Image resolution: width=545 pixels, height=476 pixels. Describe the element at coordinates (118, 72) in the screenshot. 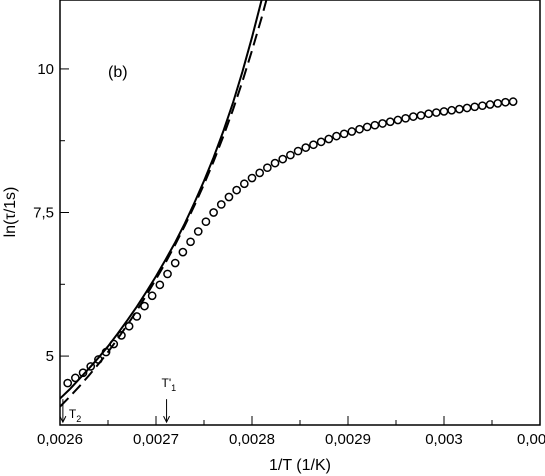

I see `panel-label: (b)` at that location.